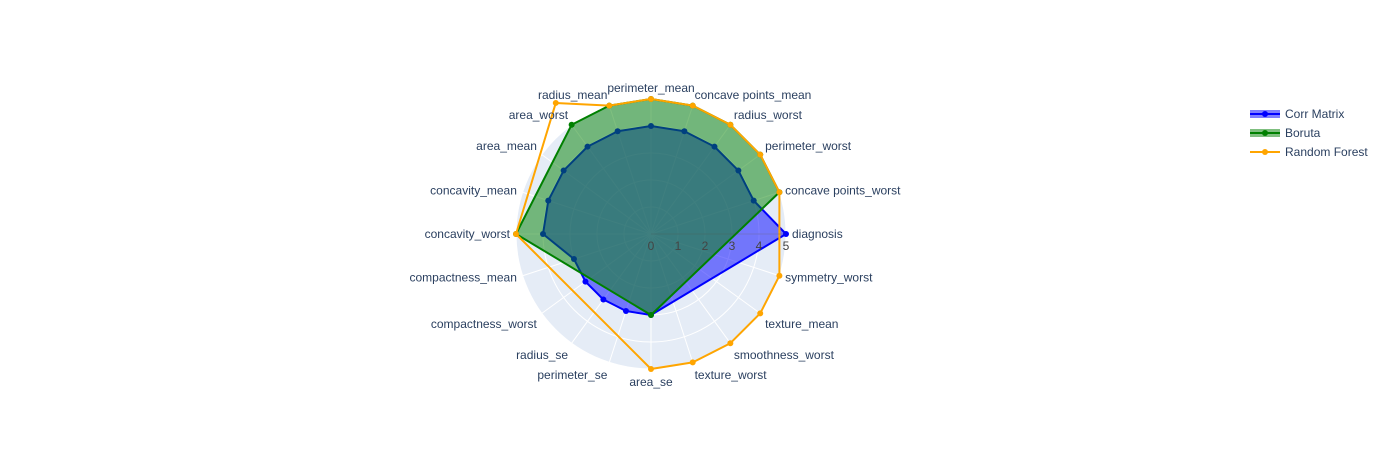 The image size is (1394, 450). What do you see at coordinates (843, 190) in the screenshot?
I see `angular-label-1: concave points_worst` at bounding box center [843, 190].